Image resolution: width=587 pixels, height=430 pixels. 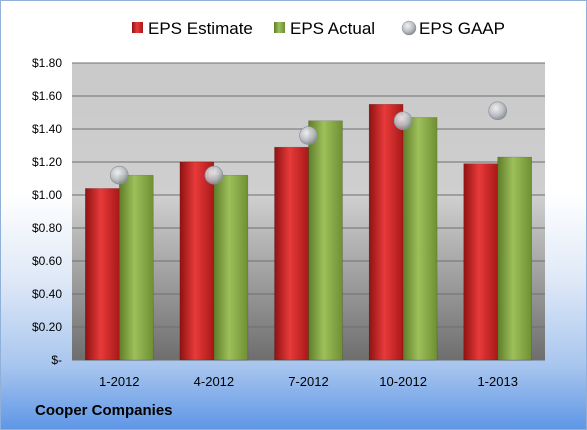 I want to click on y-tick-label: $0.80, so click(x=47, y=228).